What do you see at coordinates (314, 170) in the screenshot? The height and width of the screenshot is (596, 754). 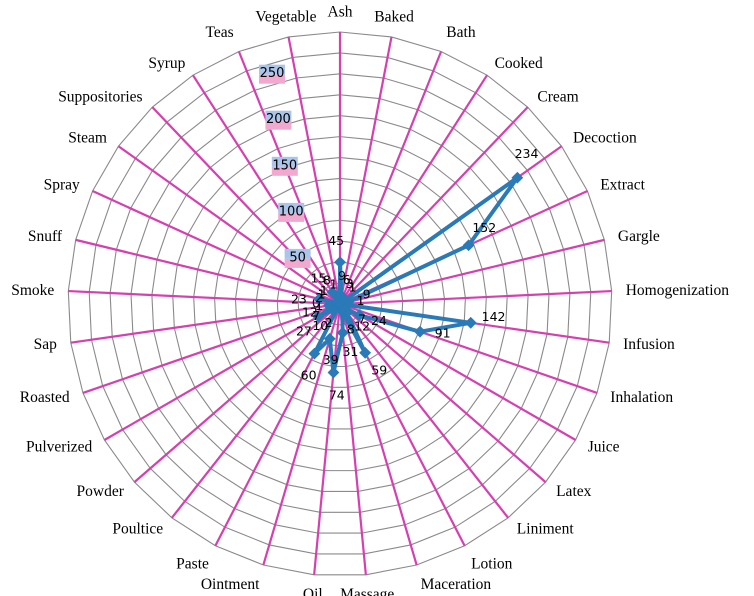 I see `spoke-vegetable` at bounding box center [314, 170].